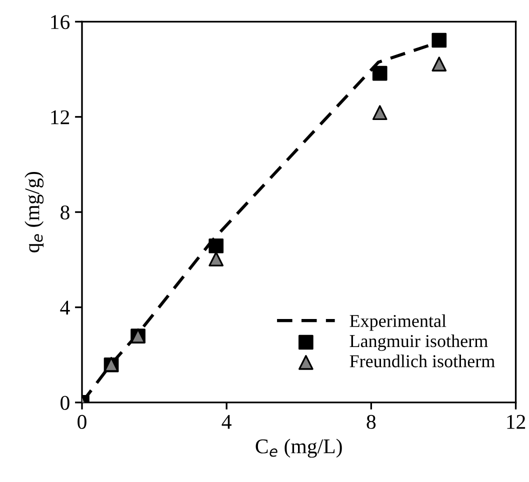  Describe the element at coordinates (60, 117) in the screenshot. I see `y-tick-label: 12` at that location.